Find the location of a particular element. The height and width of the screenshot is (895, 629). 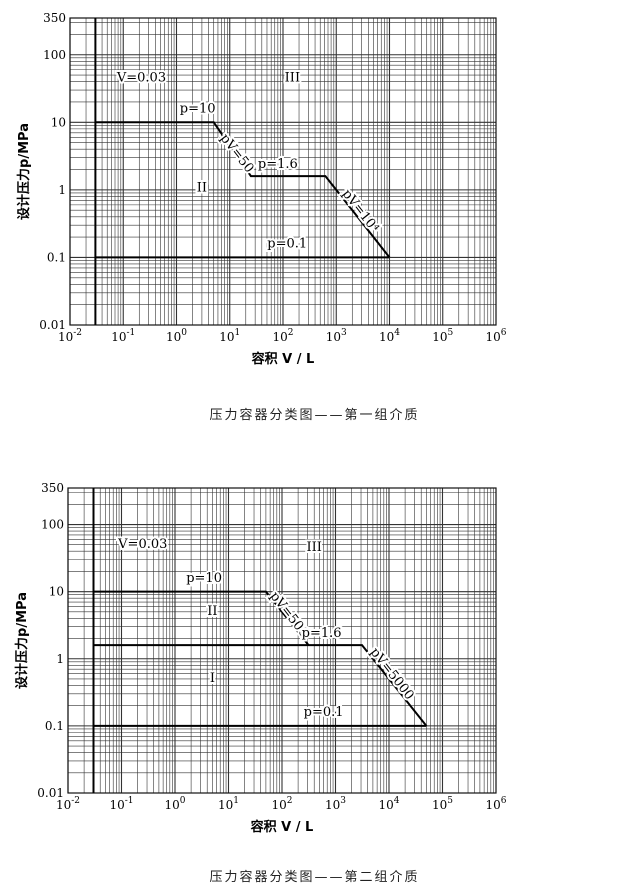

annotation-label: I is located at coordinates (212, 678).